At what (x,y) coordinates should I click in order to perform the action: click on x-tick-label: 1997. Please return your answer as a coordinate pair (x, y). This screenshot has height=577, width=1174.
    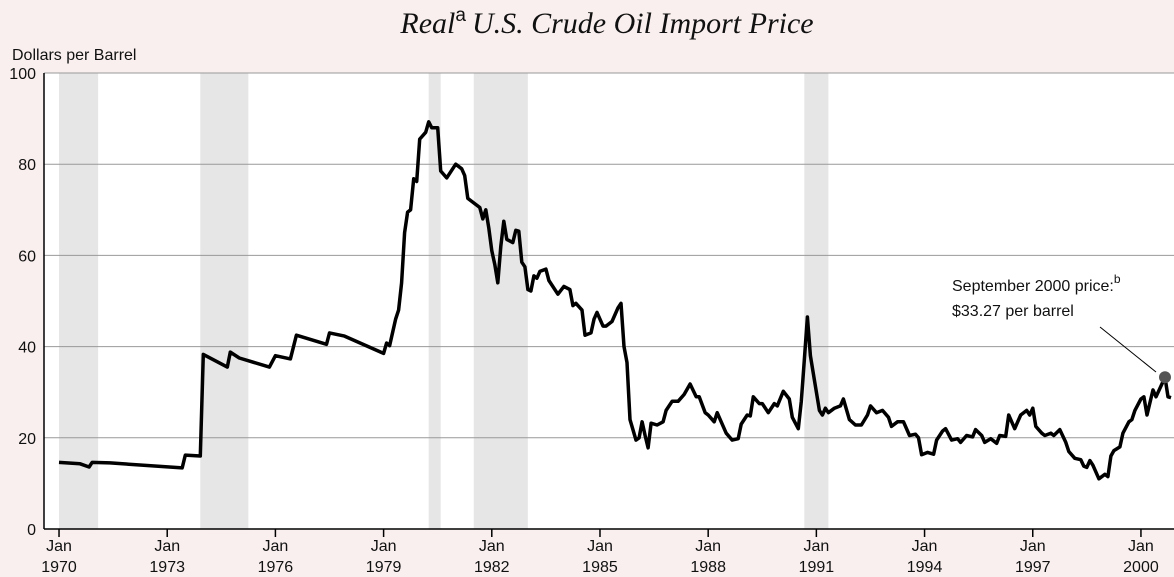
    Looking at the image, I should click on (1033, 567).